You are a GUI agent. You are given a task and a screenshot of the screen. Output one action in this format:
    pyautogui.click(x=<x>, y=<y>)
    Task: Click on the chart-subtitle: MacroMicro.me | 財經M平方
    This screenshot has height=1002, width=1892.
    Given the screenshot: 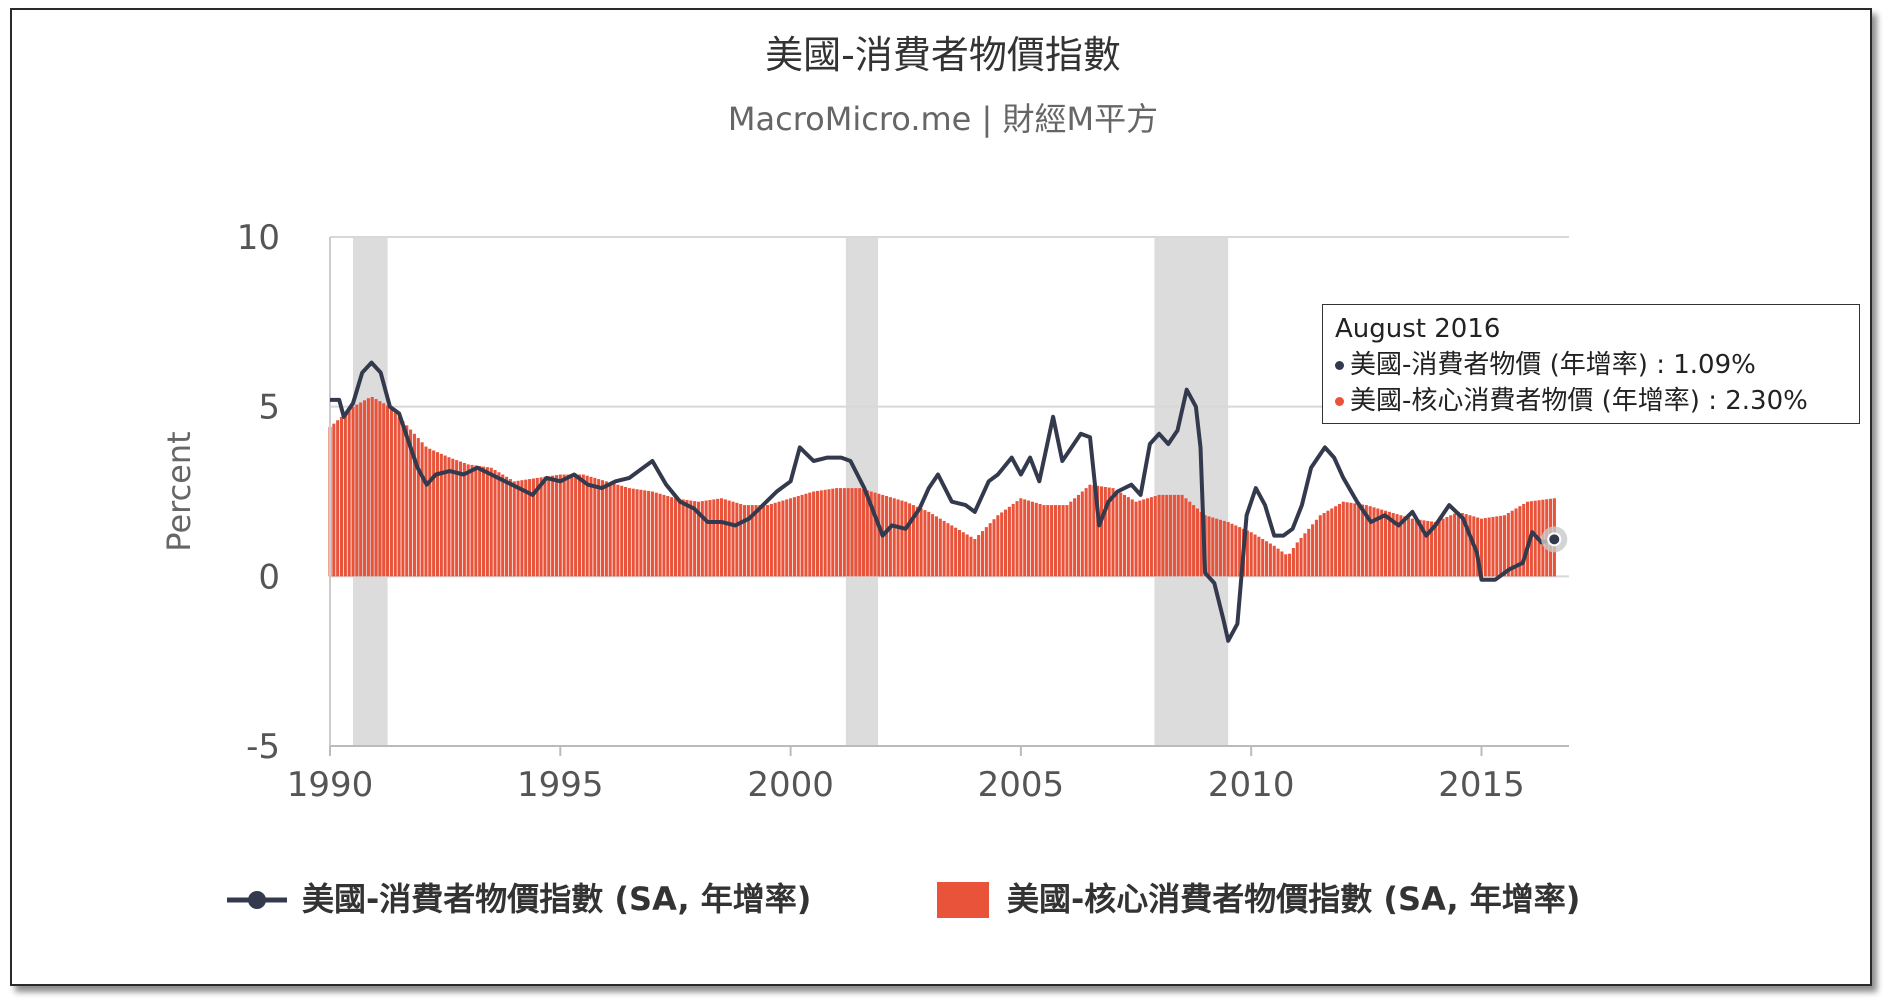 What is the action you would take?
    pyautogui.click(x=943, y=119)
    